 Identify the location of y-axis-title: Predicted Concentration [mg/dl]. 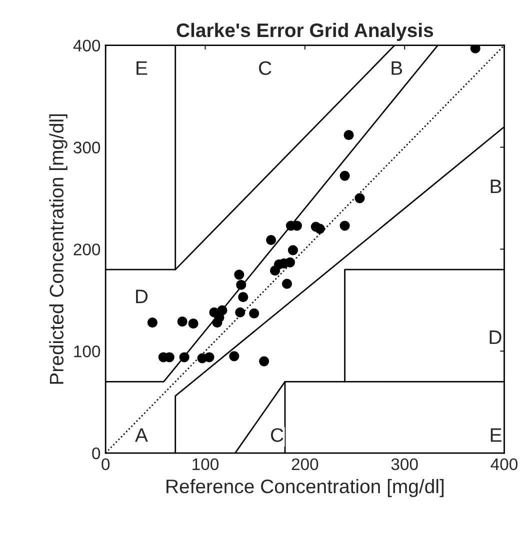
(58, 249).